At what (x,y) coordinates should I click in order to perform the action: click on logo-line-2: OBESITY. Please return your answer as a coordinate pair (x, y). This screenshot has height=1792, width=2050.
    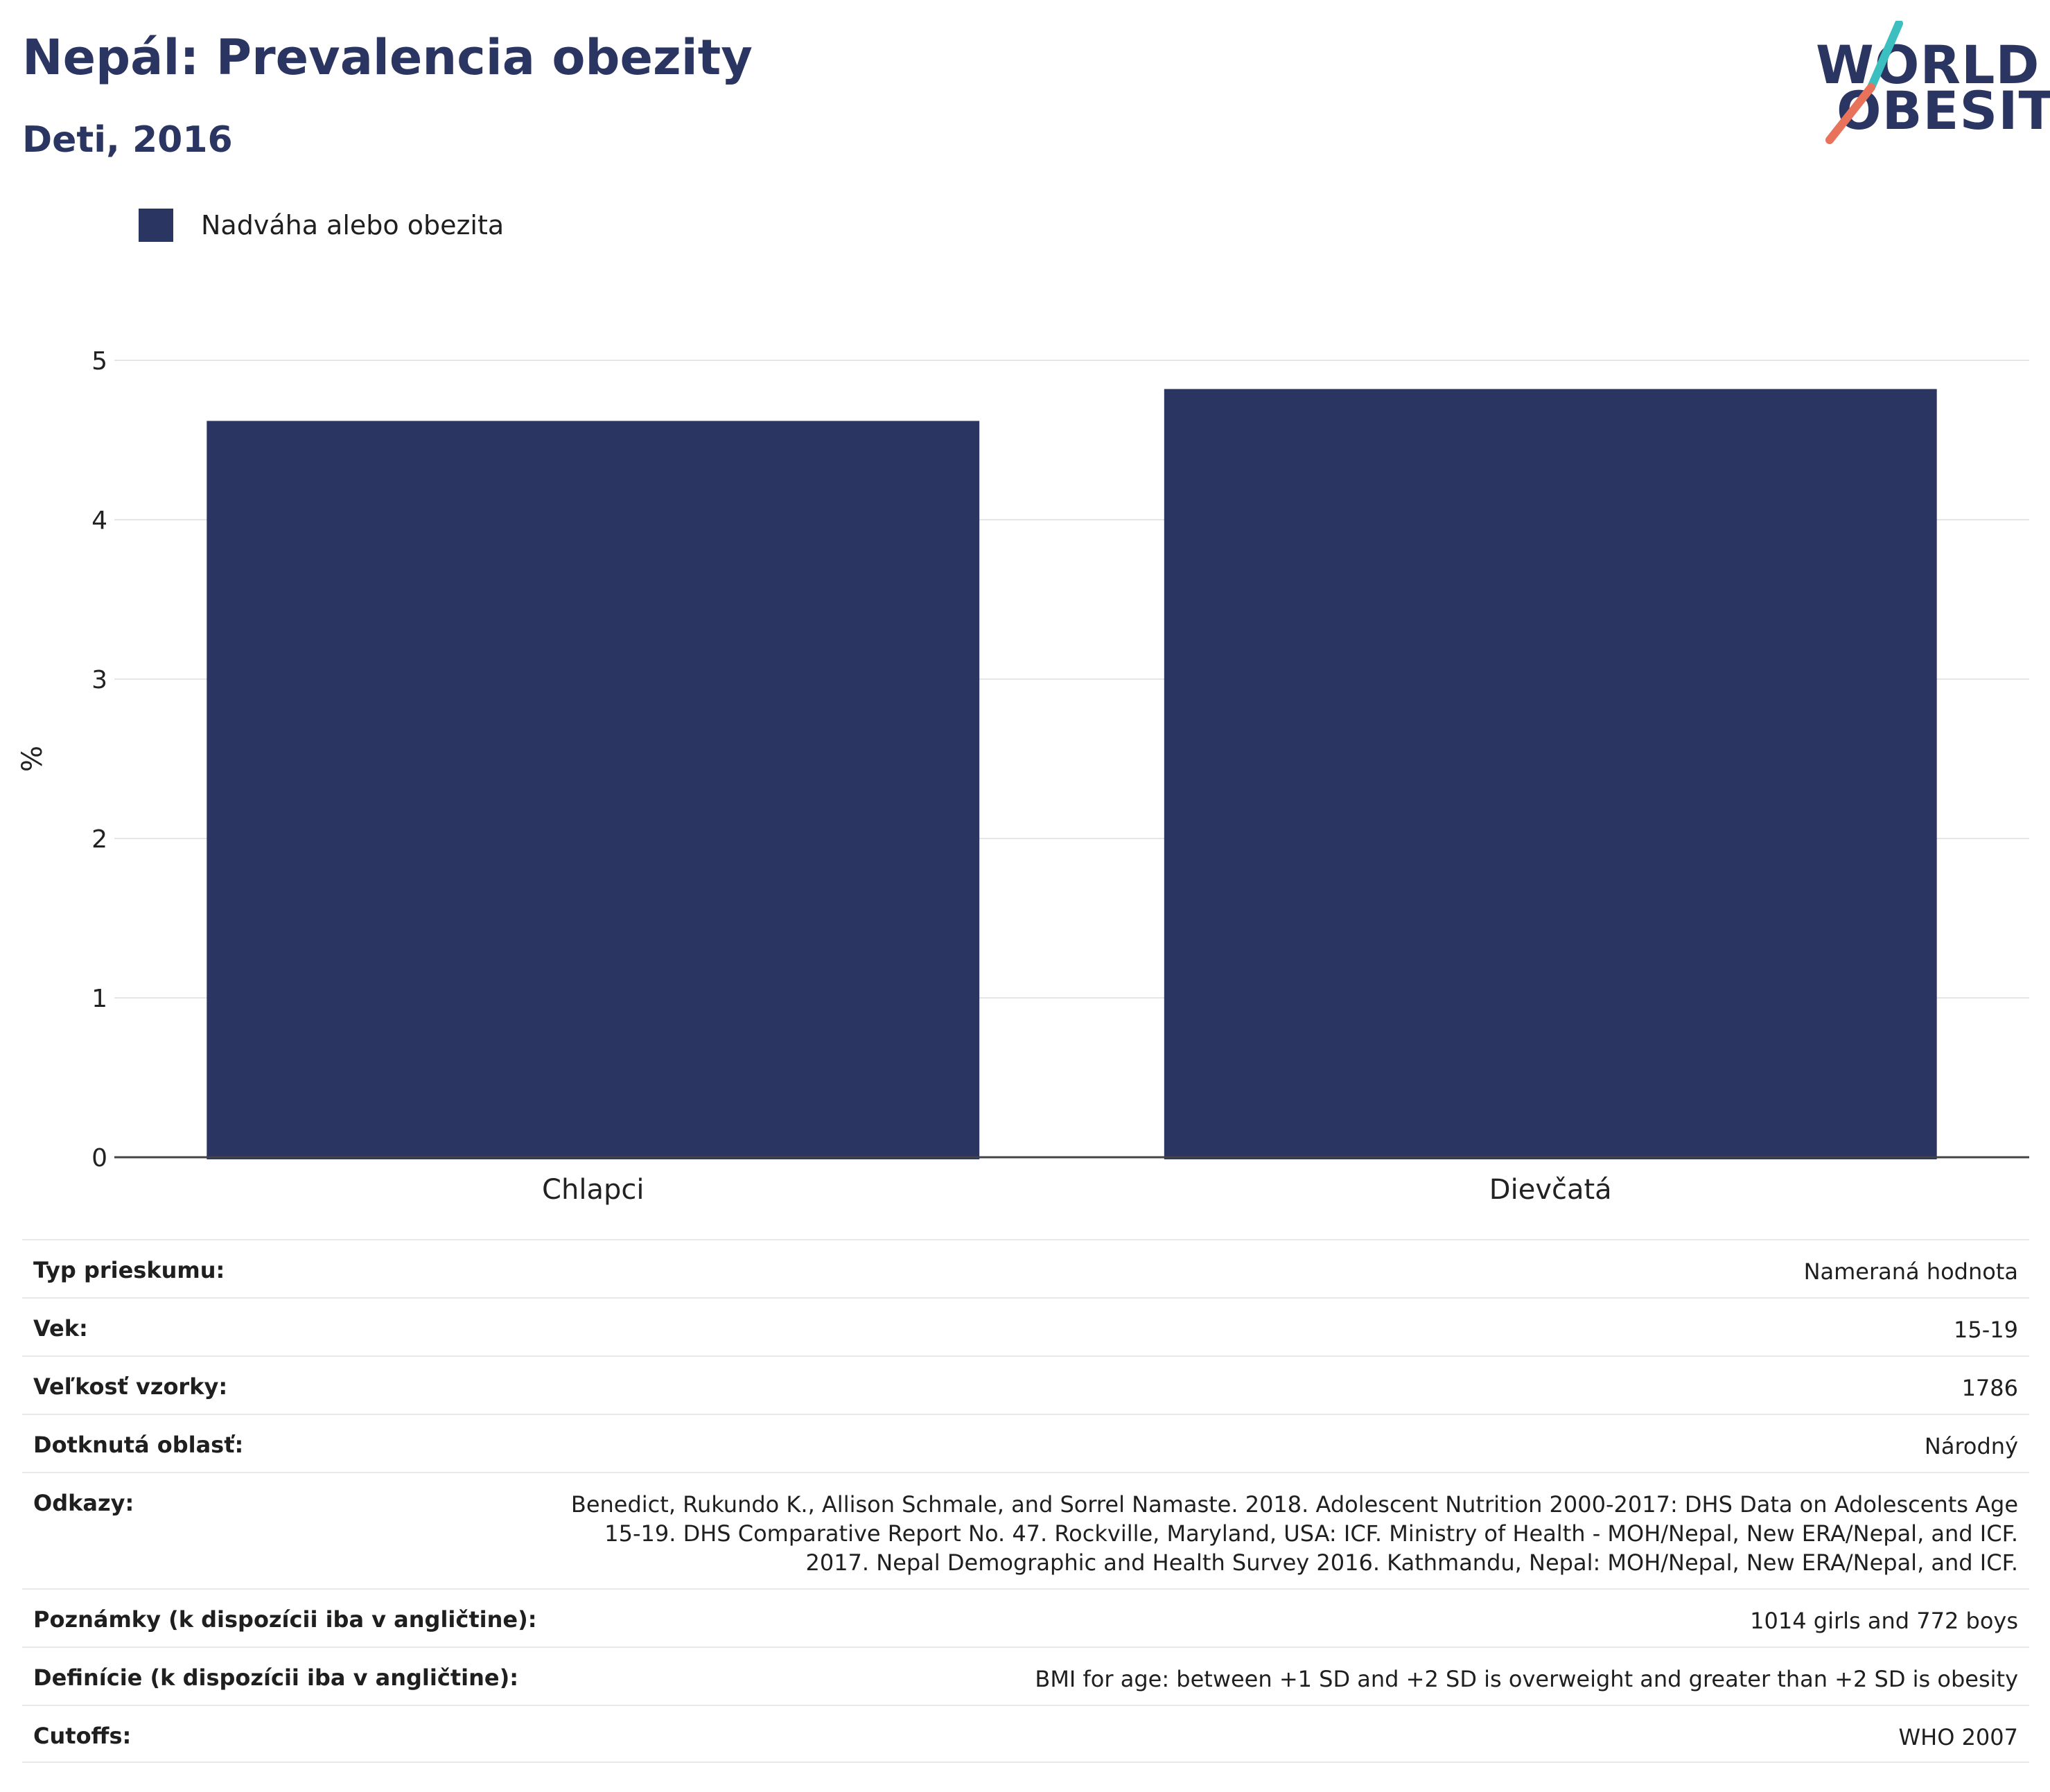
    Looking at the image, I should click on (1943, 110).